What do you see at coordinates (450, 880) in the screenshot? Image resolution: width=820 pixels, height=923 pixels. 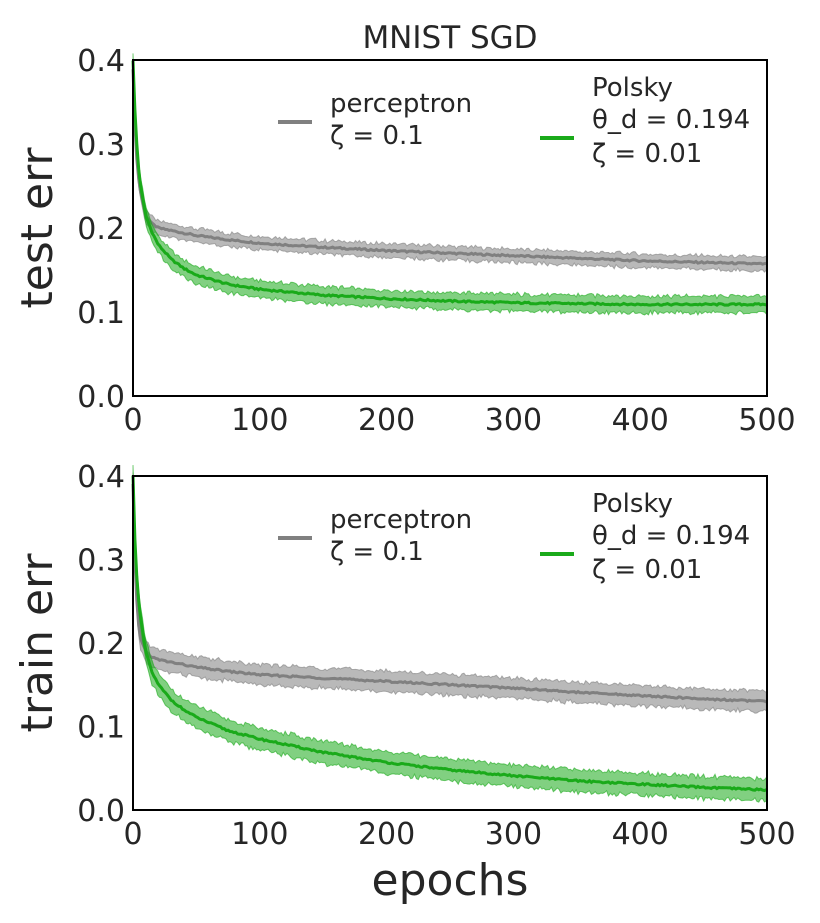 I see `x-axis-label: epochs` at bounding box center [450, 880].